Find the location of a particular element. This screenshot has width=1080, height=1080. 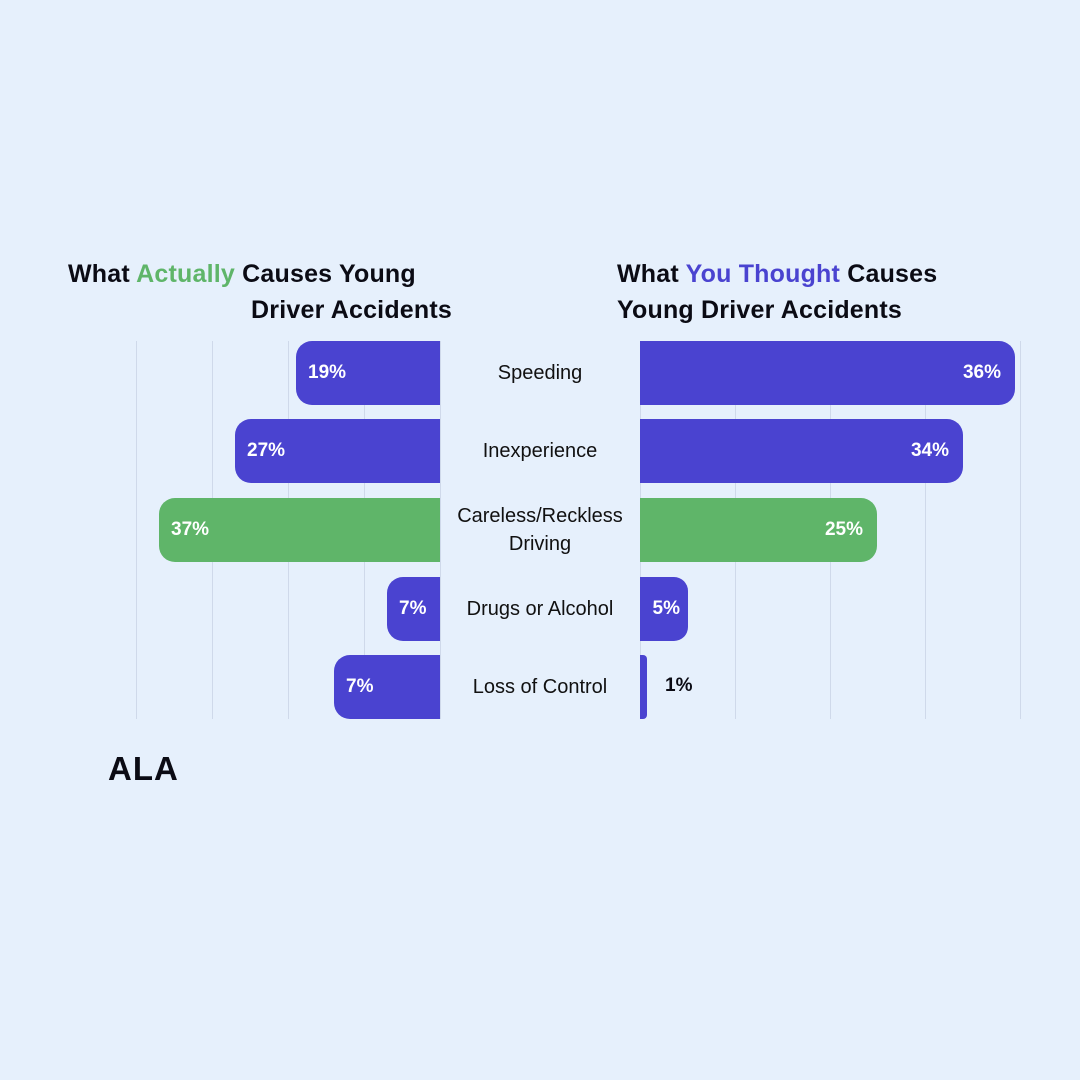

left-bar-drugs-alcohol: 7% is located at coordinates (413, 609).